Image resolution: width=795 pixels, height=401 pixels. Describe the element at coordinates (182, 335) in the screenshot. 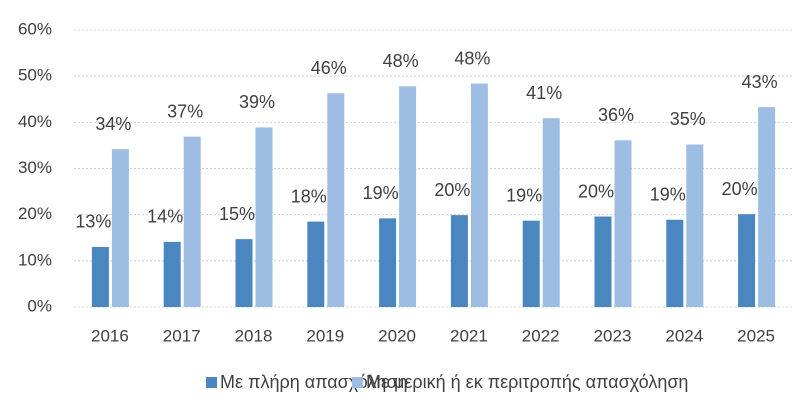

I see `x-tick-label: 2017` at that location.